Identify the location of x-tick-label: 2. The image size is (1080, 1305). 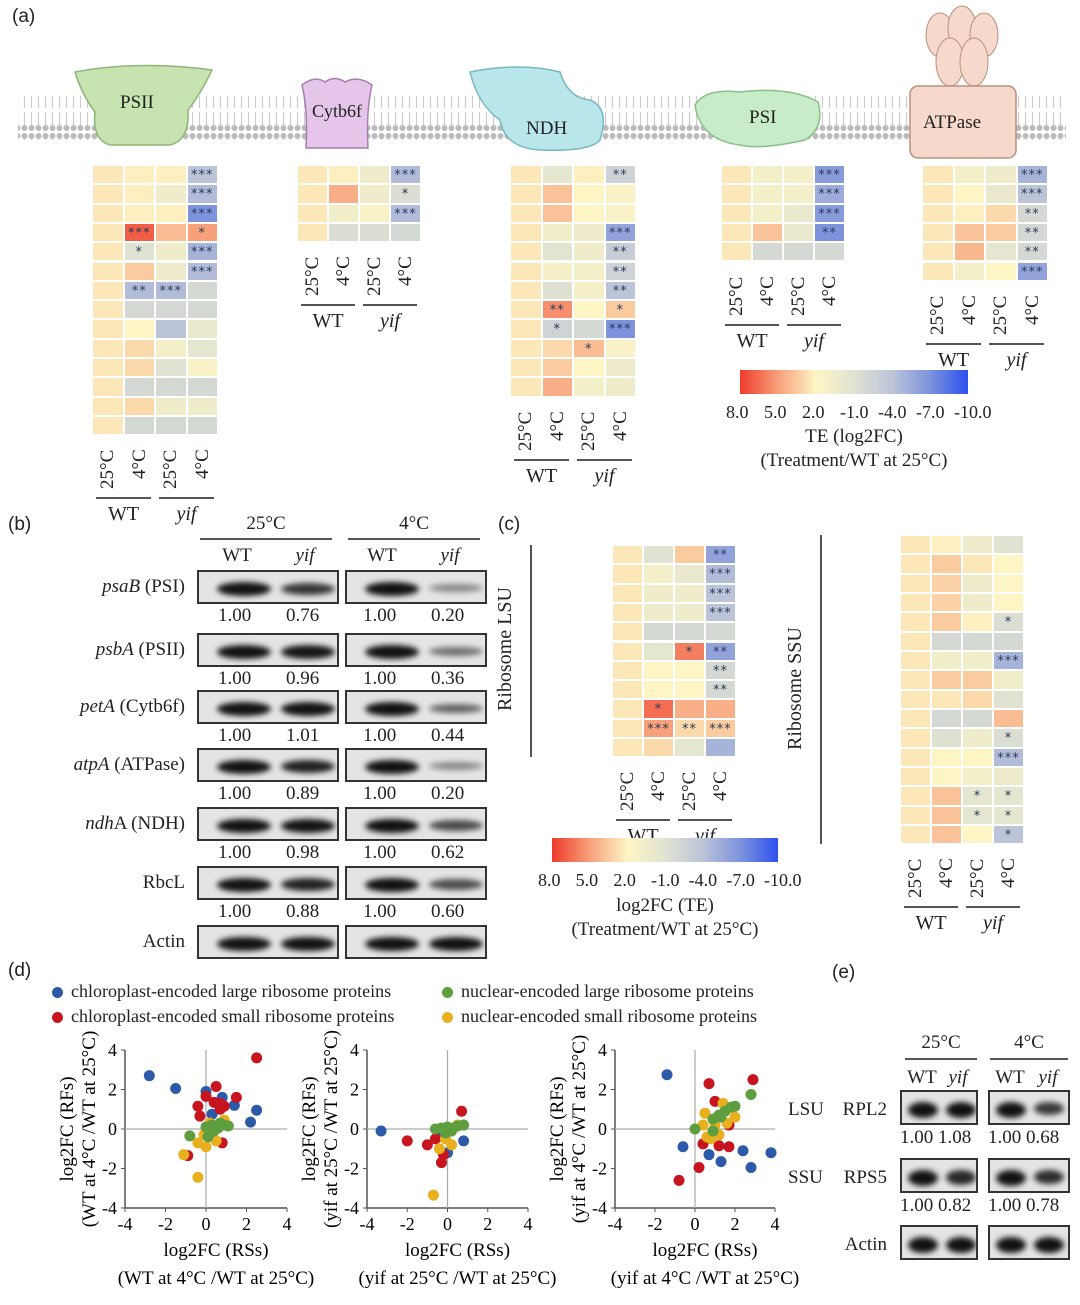
(246, 1224).